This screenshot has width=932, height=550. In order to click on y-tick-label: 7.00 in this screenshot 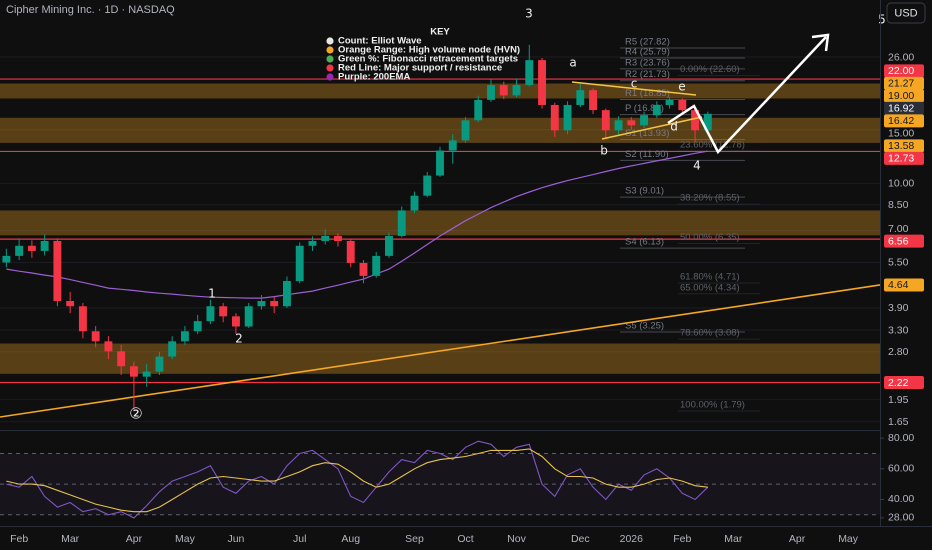, I will do `click(898, 229)`.